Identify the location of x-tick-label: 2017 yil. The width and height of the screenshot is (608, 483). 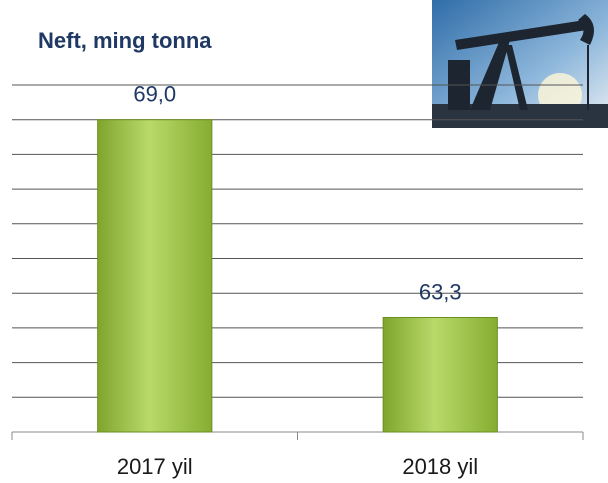
(155, 466).